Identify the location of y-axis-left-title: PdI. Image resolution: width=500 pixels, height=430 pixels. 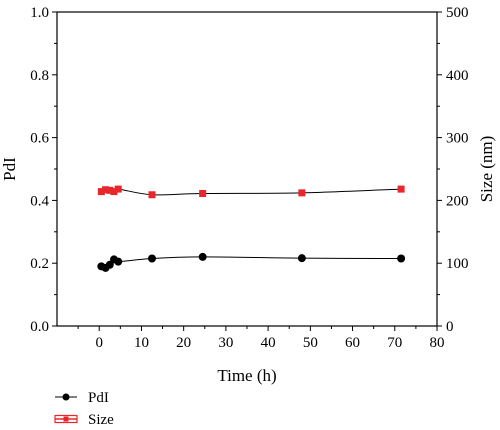
(9, 169).